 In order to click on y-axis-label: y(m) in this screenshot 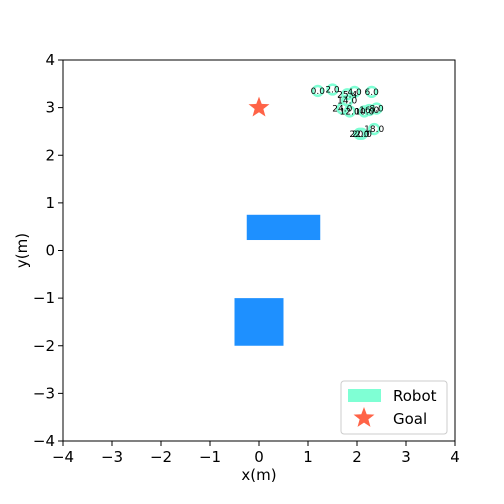, I will do `click(22, 250)`.